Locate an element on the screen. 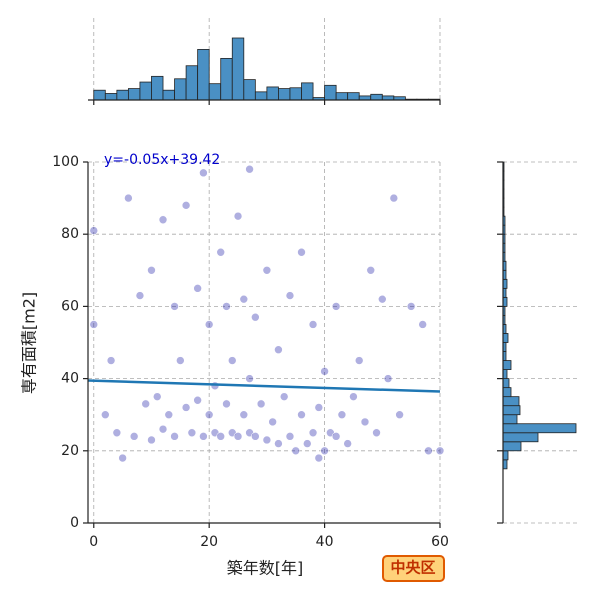  x-tick-label: 40 is located at coordinates (325, 542).